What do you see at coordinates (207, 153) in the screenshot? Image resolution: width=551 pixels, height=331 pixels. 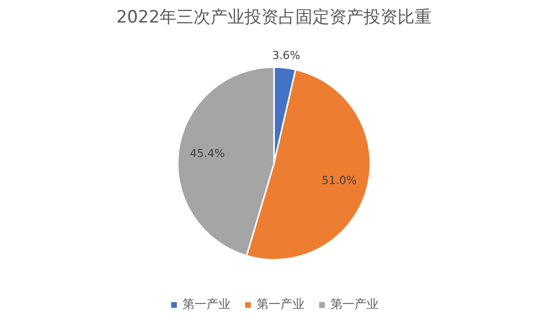 I see `data-label: 45.4%` at bounding box center [207, 153].